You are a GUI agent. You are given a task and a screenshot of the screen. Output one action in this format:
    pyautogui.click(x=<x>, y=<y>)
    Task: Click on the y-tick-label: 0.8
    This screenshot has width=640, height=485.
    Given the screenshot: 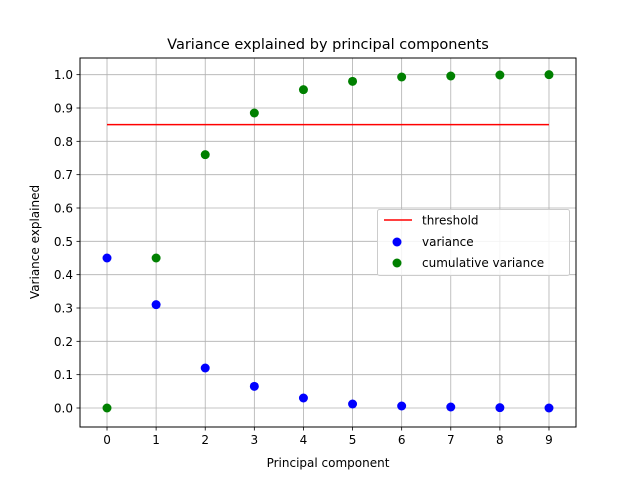 What is the action you would take?
    pyautogui.click(x=63, y=142)
    